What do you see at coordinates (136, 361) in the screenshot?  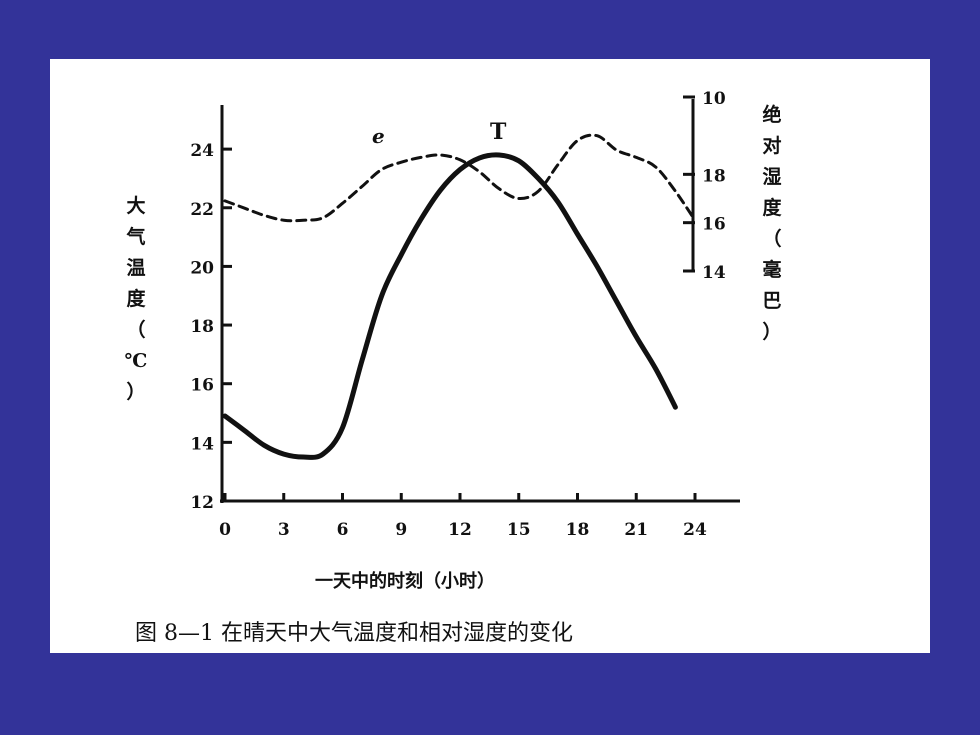 I see `axis-title-glyph: ℃` at bounding box center [136, 361].